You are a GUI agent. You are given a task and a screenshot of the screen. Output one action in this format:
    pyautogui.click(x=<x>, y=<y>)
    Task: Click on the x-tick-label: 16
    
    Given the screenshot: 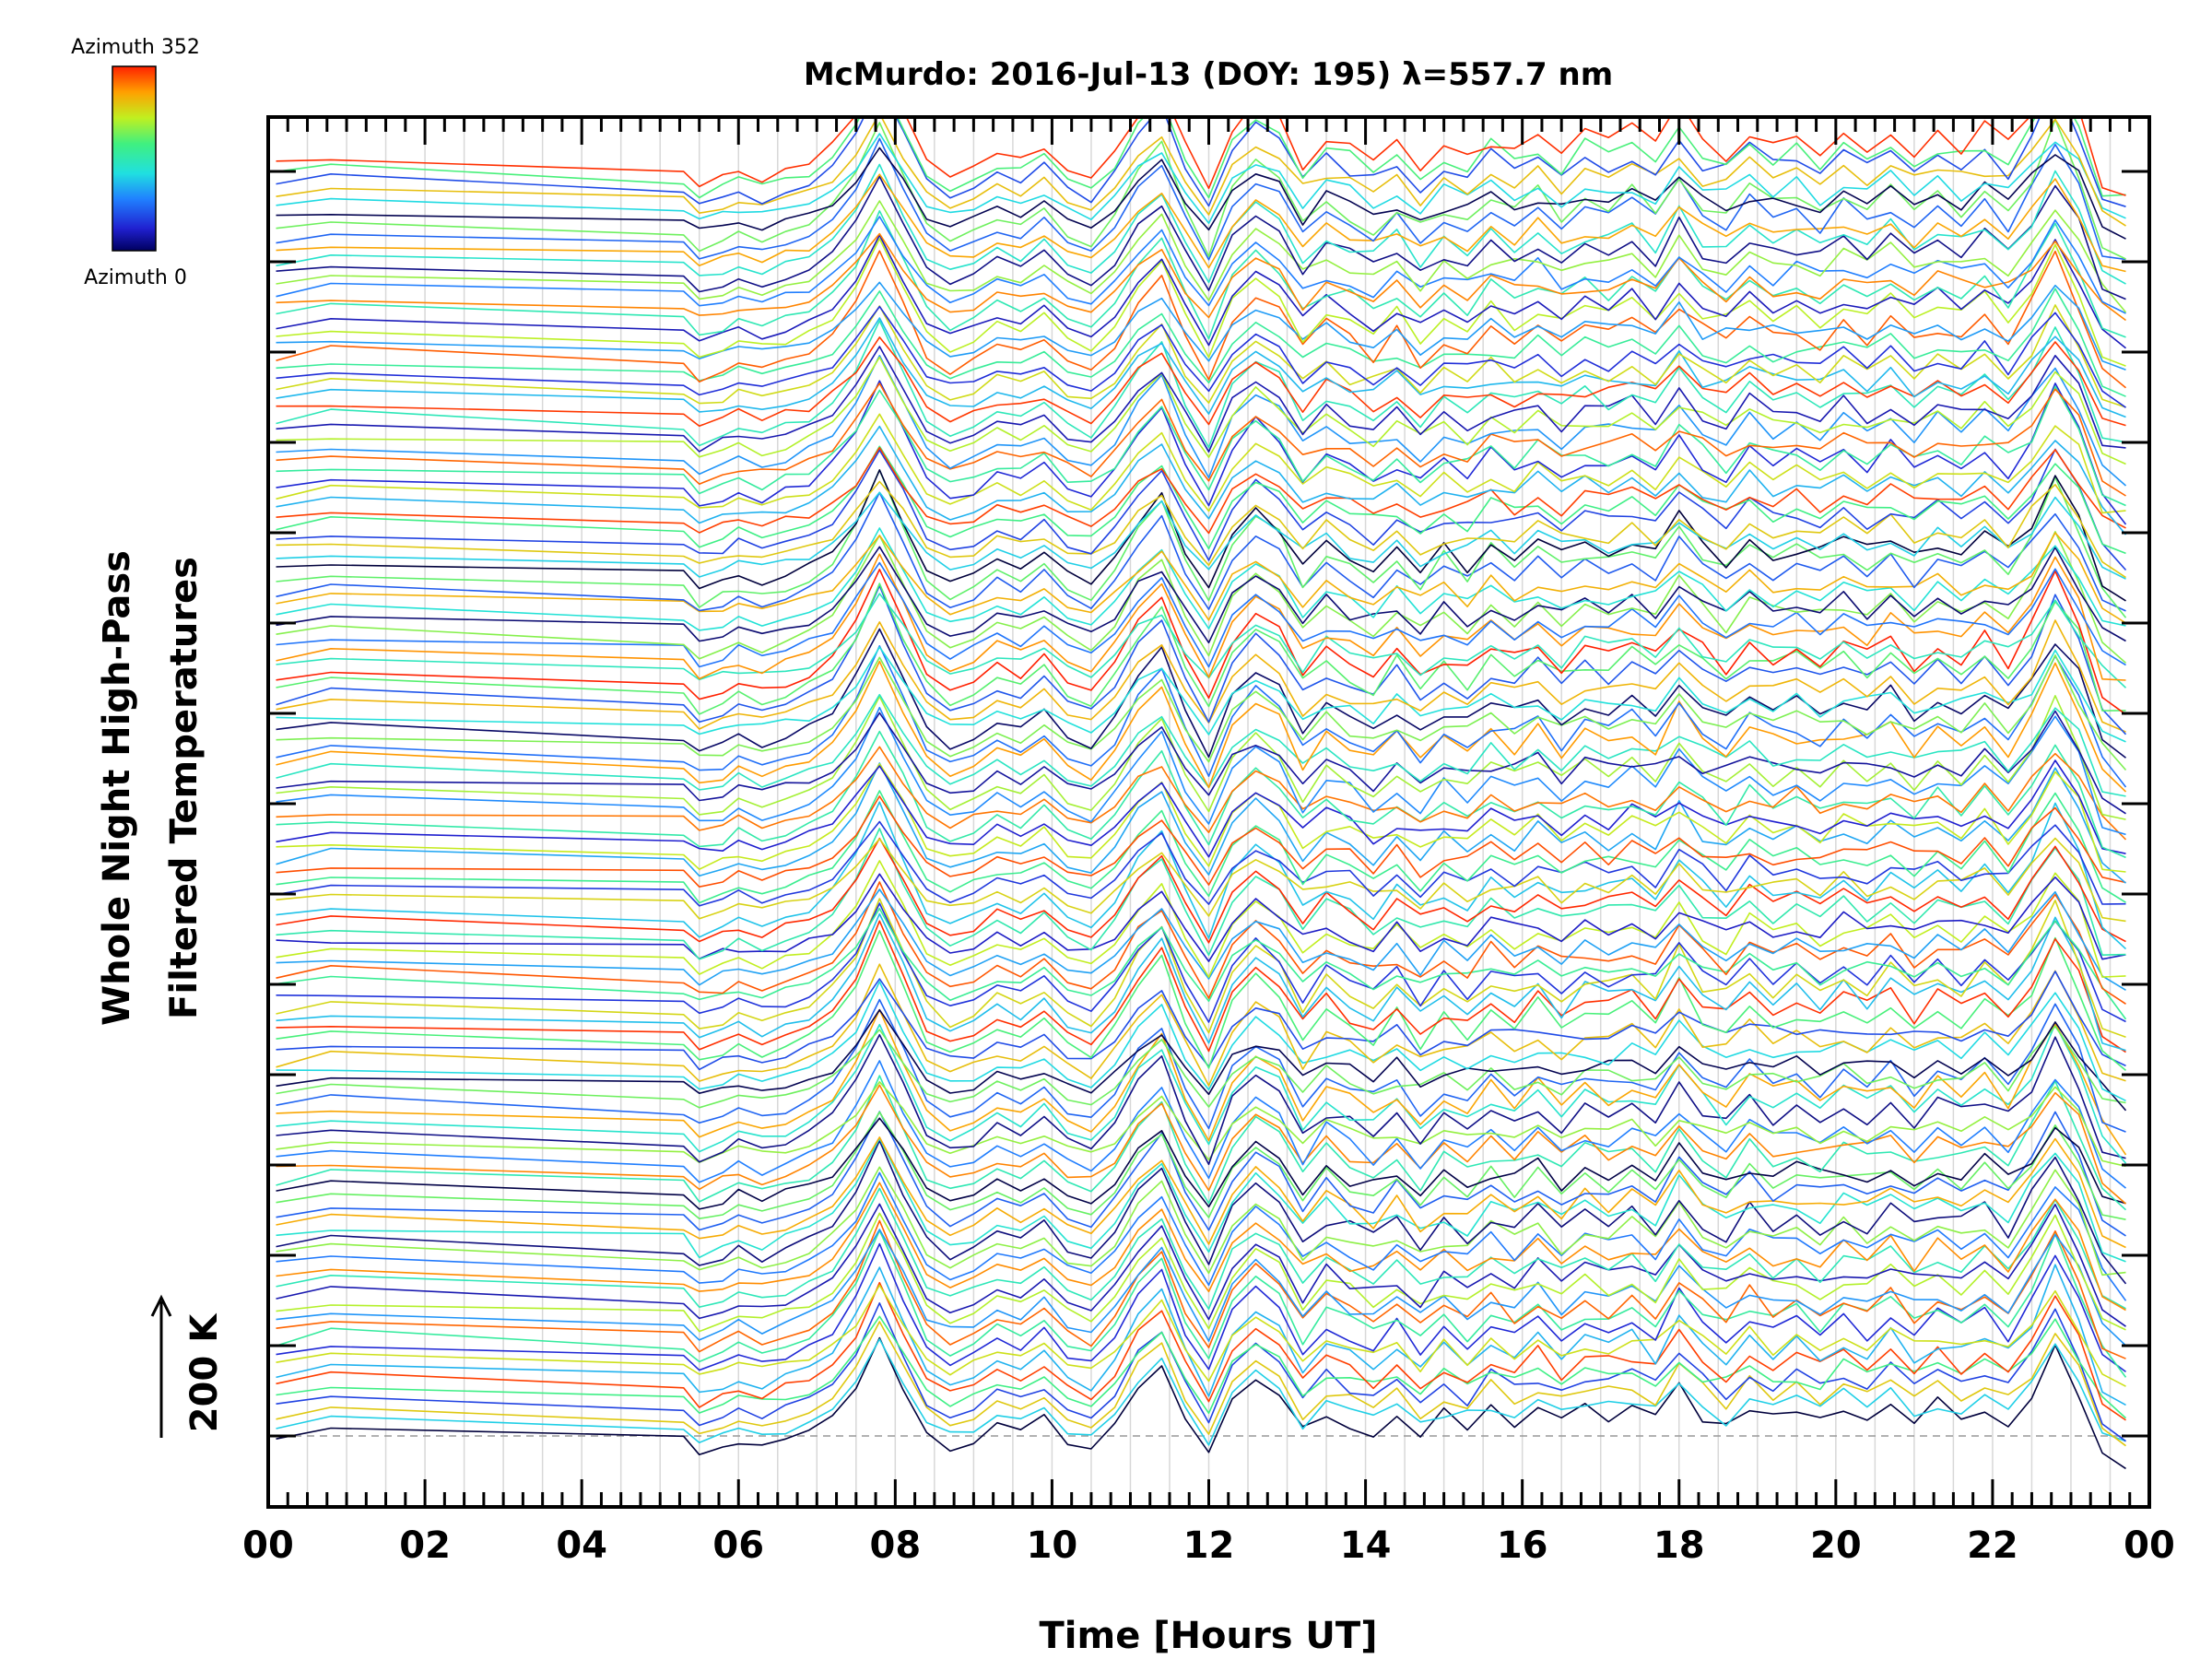 What is the action you would take?
    pyautogui.click(x=1522, y=1545)
    